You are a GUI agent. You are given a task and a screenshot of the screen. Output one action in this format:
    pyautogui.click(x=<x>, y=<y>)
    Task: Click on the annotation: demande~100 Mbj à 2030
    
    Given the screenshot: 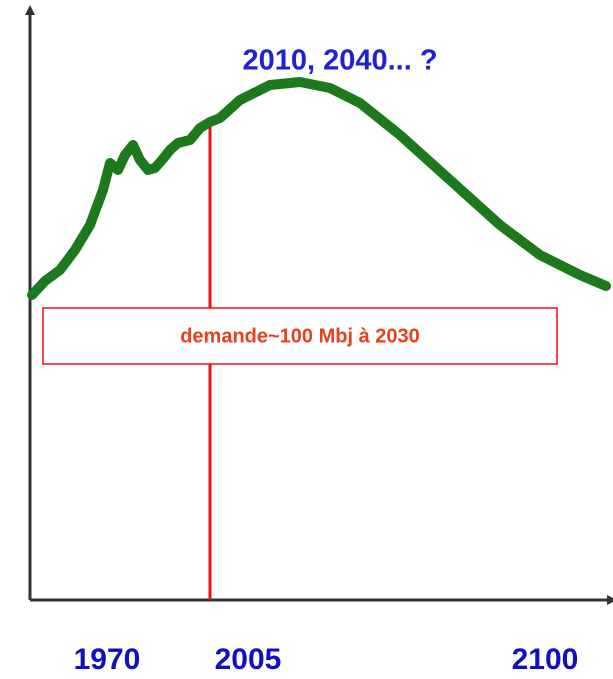 What is the action you would take?
    pyautogui.click(x=300, y=336)
    